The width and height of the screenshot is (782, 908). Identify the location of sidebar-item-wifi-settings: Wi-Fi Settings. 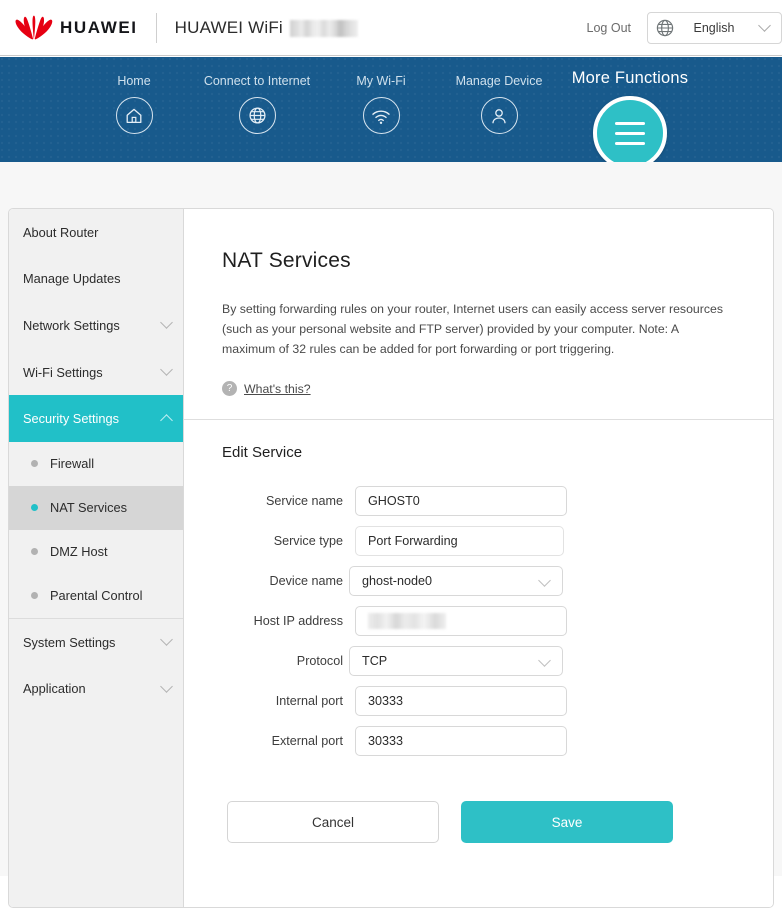
(96, 372).